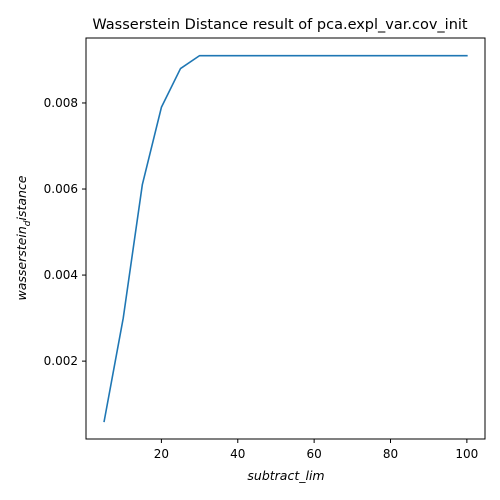 The height and width of the screenshot is (500, 500). I want to click on y-tick-label: 0.008, so click(61, 103).